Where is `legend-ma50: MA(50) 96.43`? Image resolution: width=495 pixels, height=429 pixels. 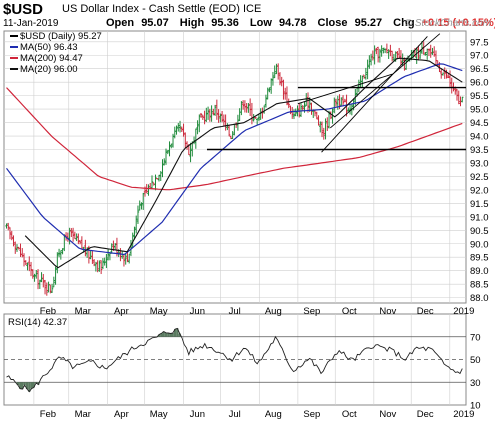
legend-ma50: MA(50) 96.43 is located at coordinates (44, 47).